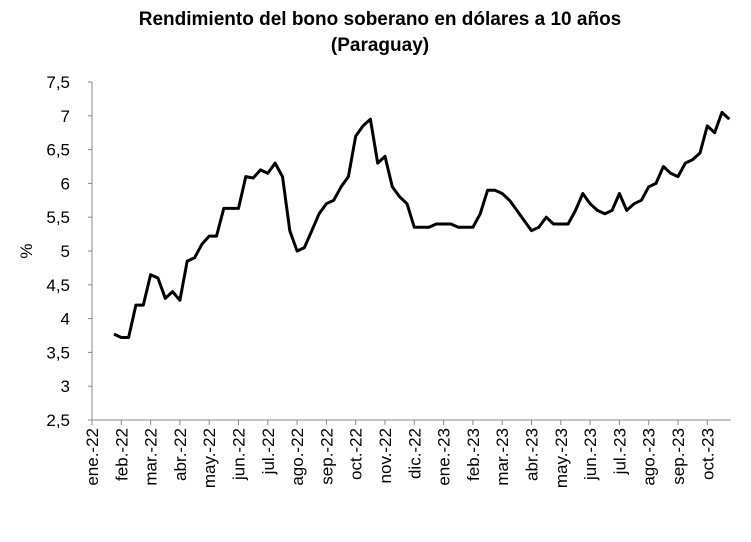 The width and height of the screenshot is (751, 542). I want to click on x-tick-label: may.-23, so click(561, 458).